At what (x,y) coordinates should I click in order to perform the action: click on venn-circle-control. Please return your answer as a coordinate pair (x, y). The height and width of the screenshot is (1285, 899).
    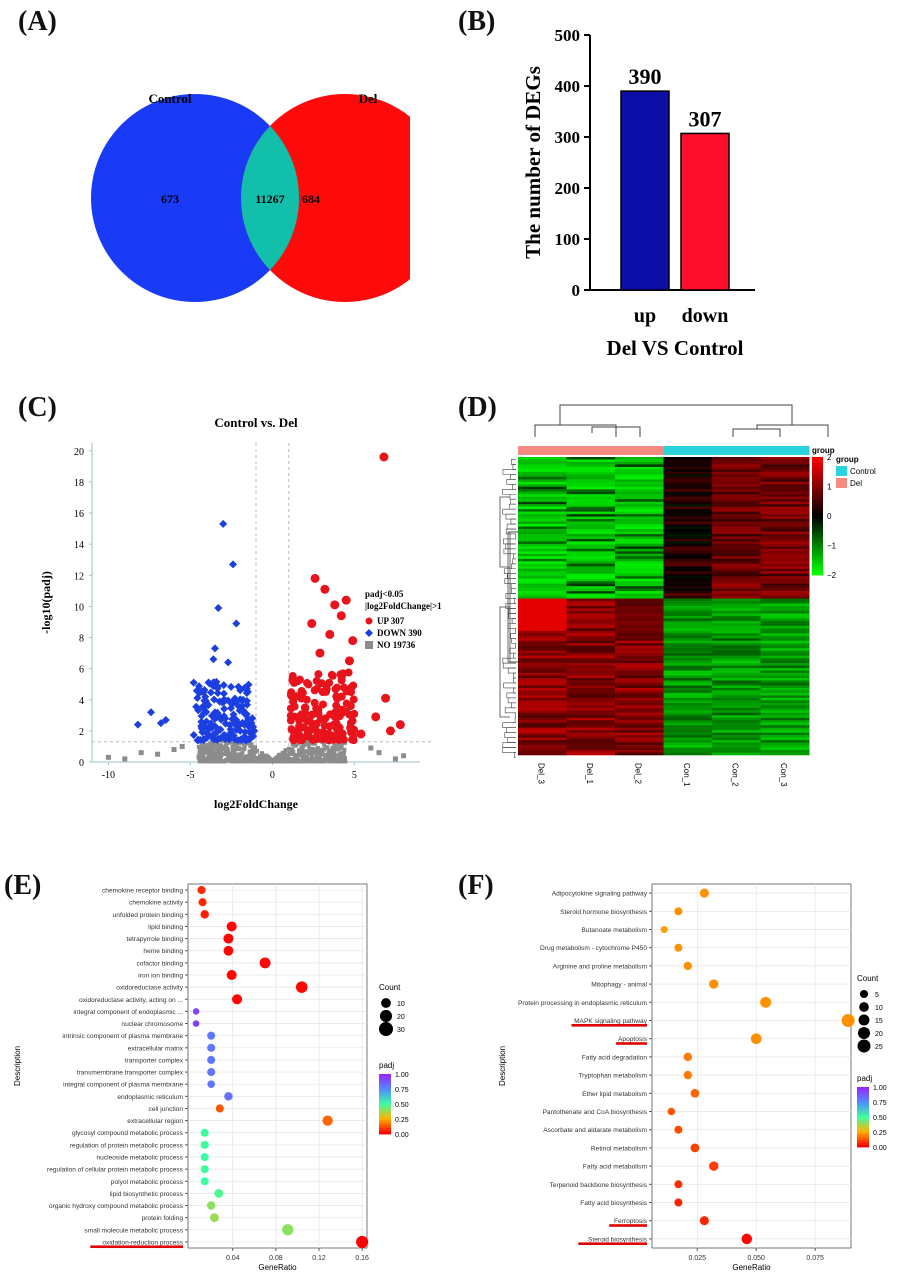
    Looking at the image, I should click on (195, 198).